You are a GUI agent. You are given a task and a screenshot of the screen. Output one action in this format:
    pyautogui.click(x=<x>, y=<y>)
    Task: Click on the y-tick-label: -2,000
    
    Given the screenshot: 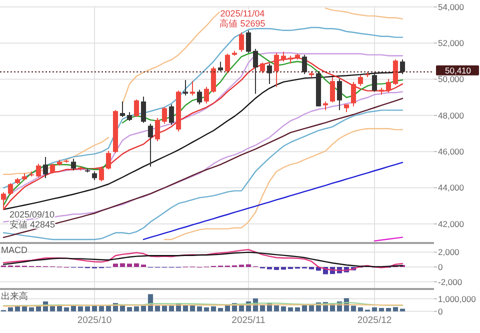 What is the action you would take?
    pyautogui.click(x=450, y=281)
    